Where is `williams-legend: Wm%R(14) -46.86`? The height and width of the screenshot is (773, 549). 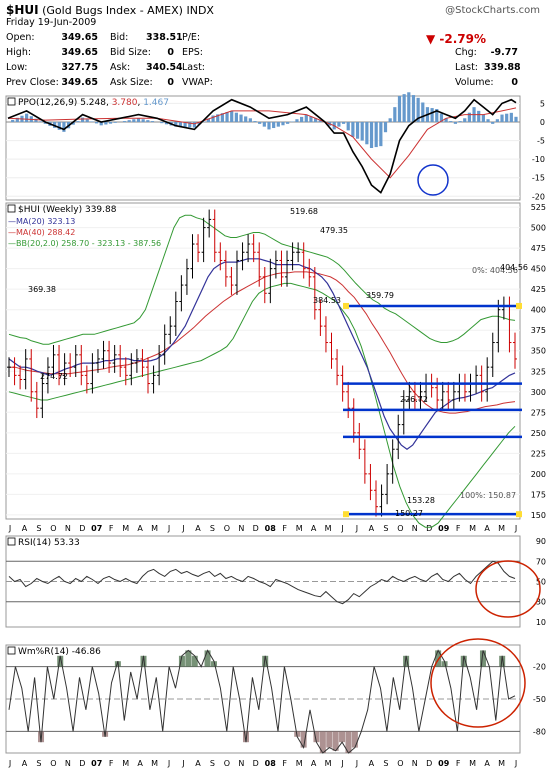
williams-legend: Wm%R(14) -46.86 is located at coordinates (59, 652).